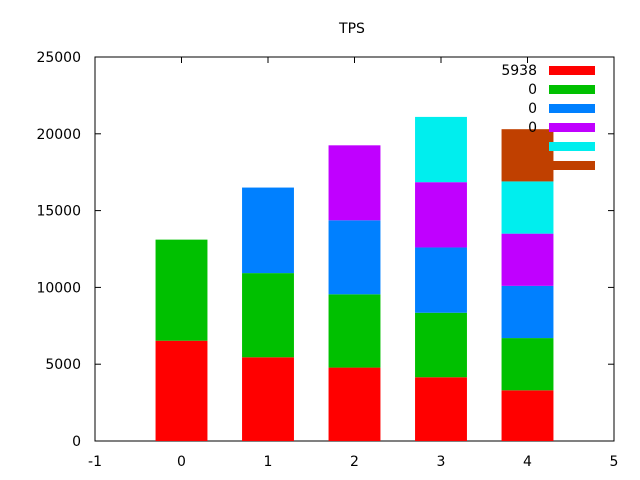  What do you see at coordinates (76, 442) in the screenshot?
I see `y-tick-label: 0` at bounding box center [76, 442].